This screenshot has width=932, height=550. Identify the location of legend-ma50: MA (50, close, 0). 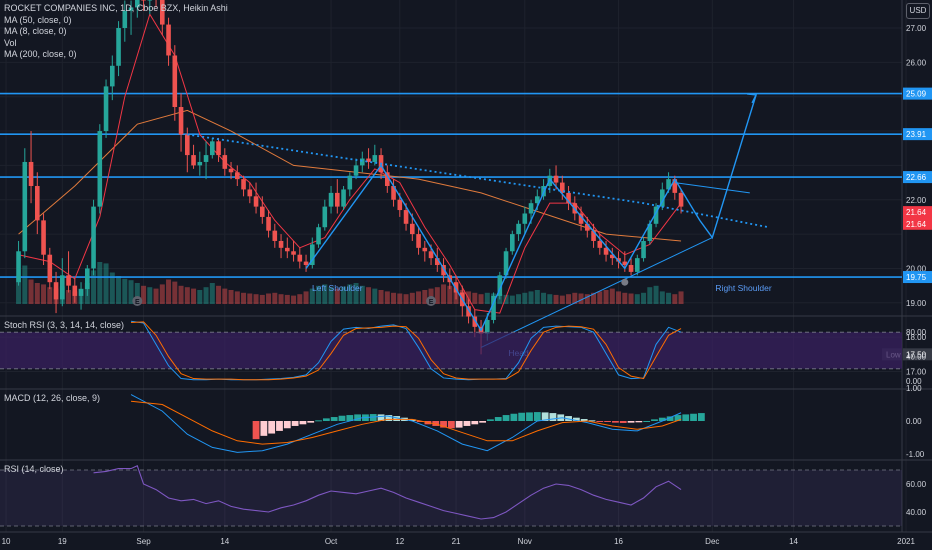
(38, 19).